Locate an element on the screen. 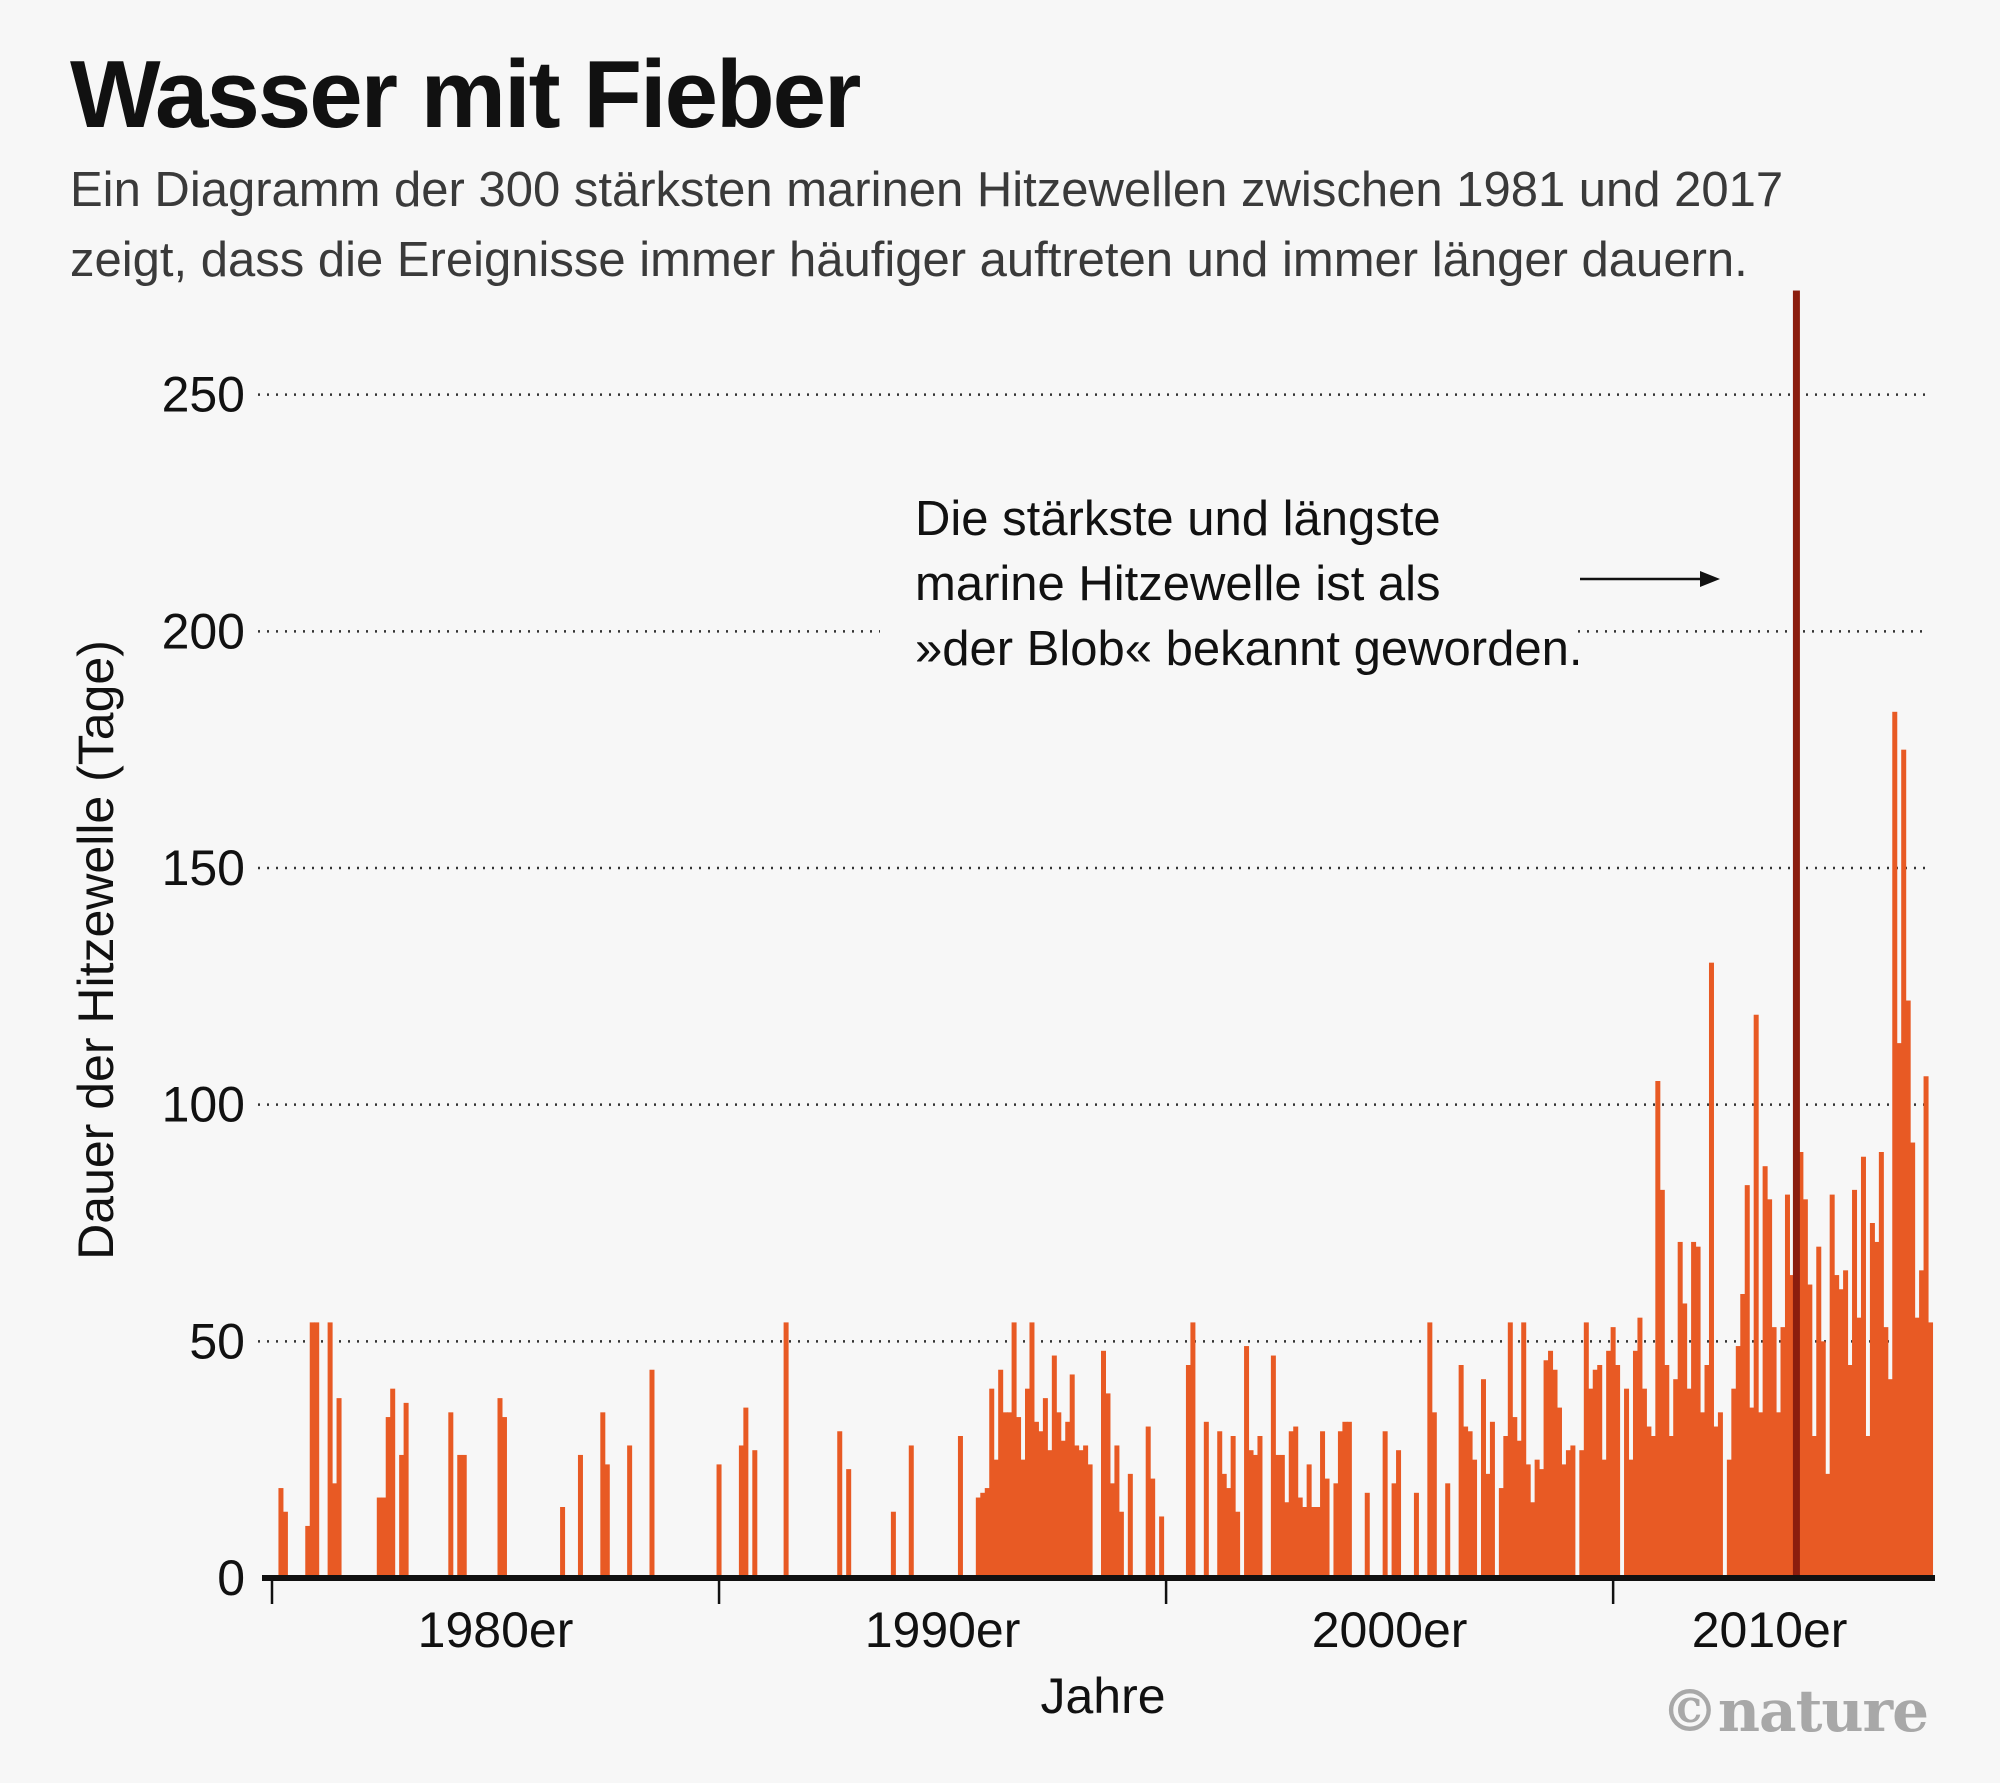  x-tick-label: 2000er is located at coordinates (1390, 1630).